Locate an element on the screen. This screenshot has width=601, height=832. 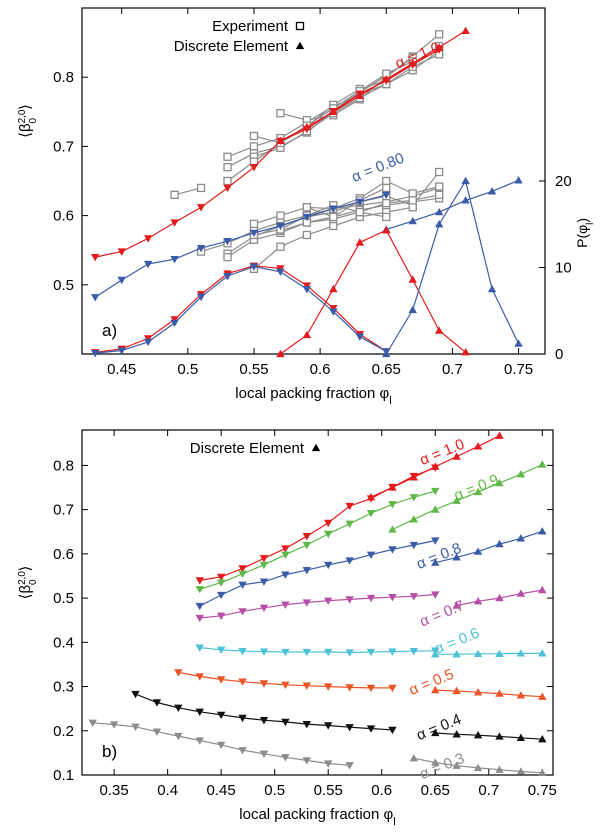
data-point-a0.5-up-2 is located at coordinates (478, 692).